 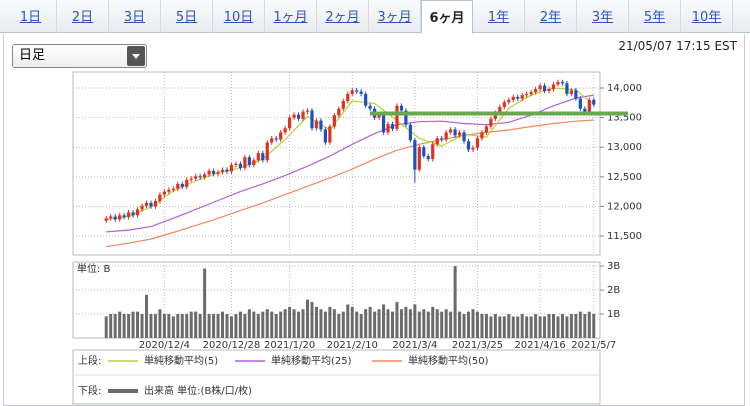 What do you see at coordinates (343, 16) in the screenshot?
I see `period-tab: 2ヶ月` at bounding box center [343, 16].